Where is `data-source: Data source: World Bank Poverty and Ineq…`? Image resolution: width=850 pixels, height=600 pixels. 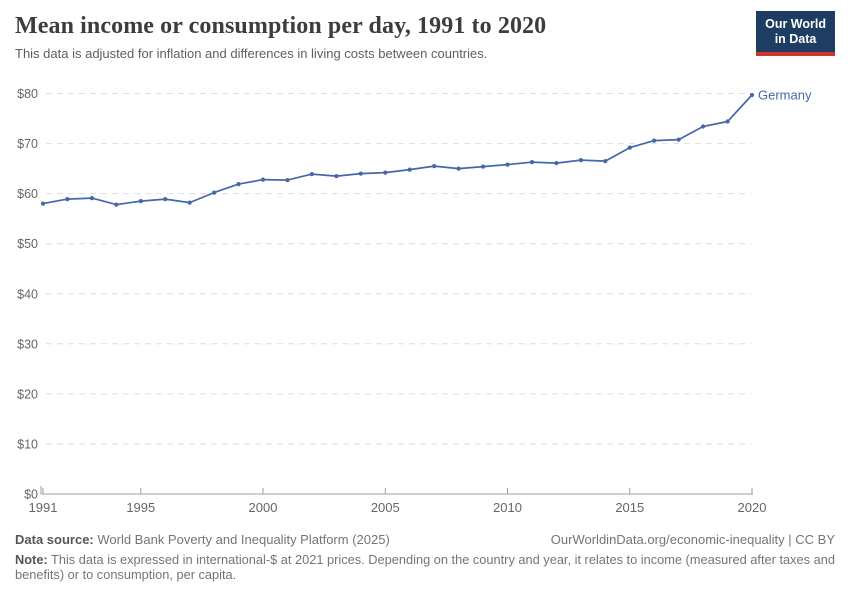
data-source: Data source: World Bank Poverty and Ineq… is located at coordinates (202, 539).